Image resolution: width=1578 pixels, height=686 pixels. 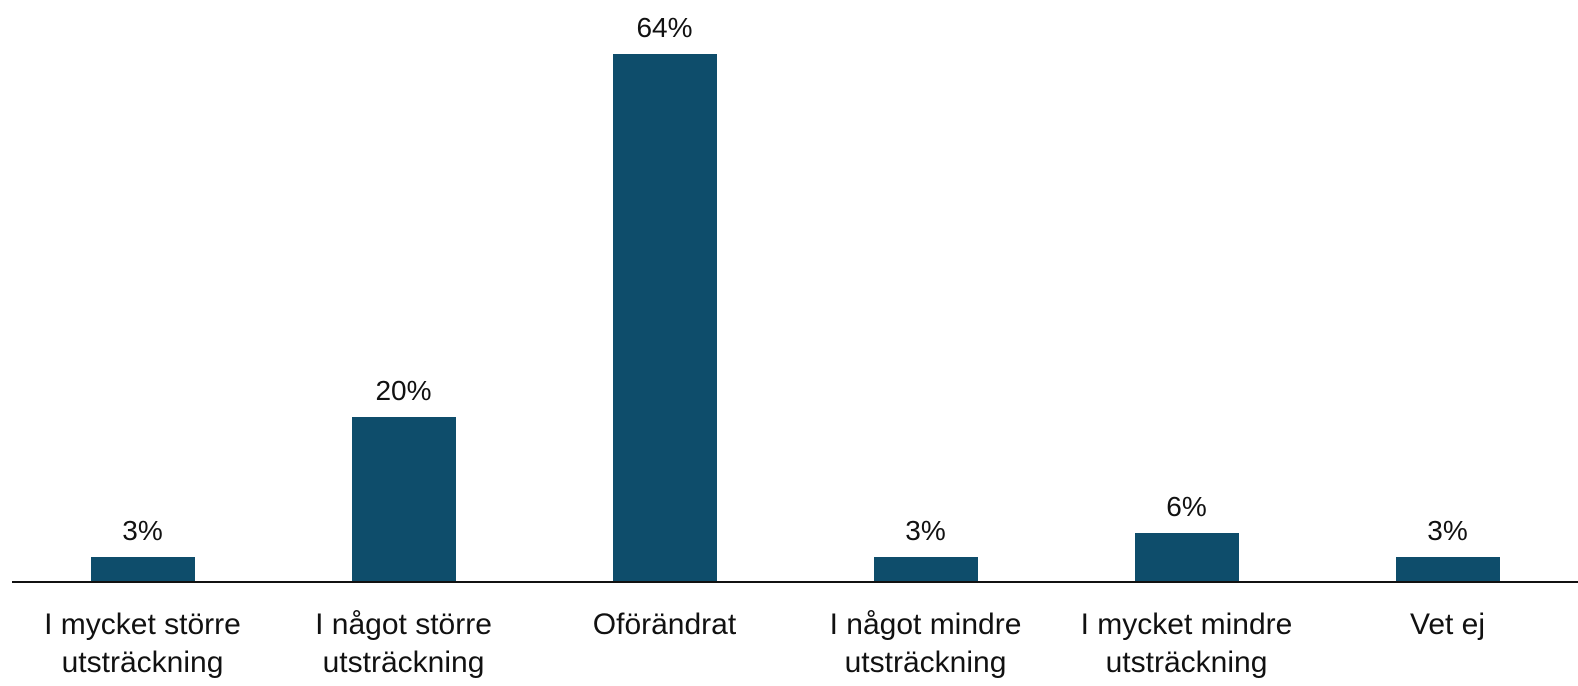 What do you see at coordinates (795, 582) in the screenshot?
I see `x-axis` at bounding box center [795, 582].